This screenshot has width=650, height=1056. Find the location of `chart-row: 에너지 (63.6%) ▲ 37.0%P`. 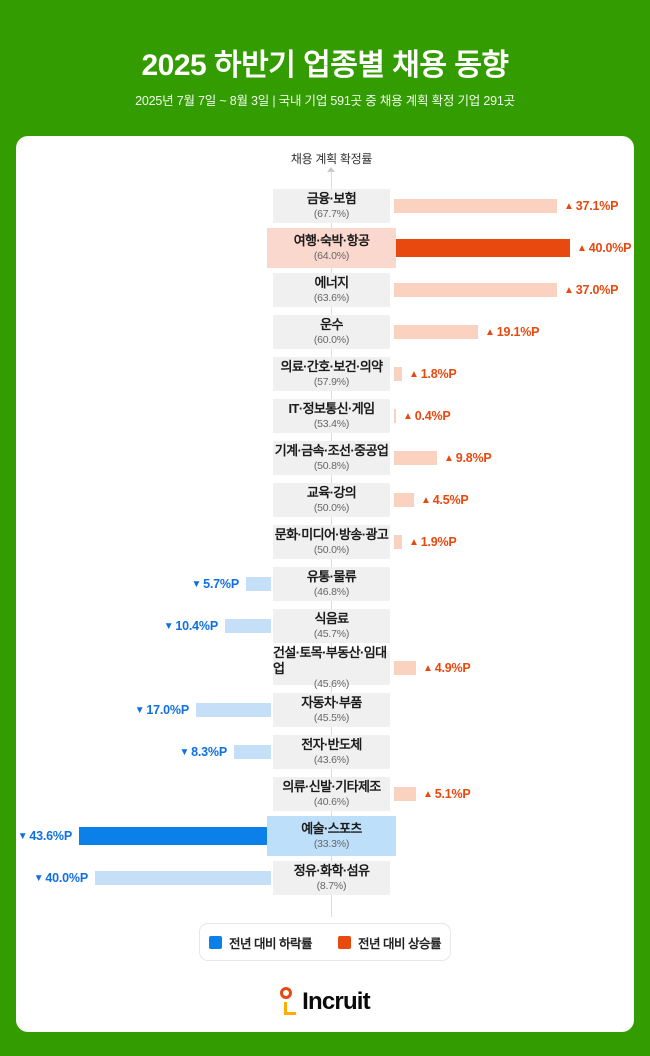

chart-row: 에너지 (63.6%) ▲ 37.0%P is located at coordinates (325, 290).